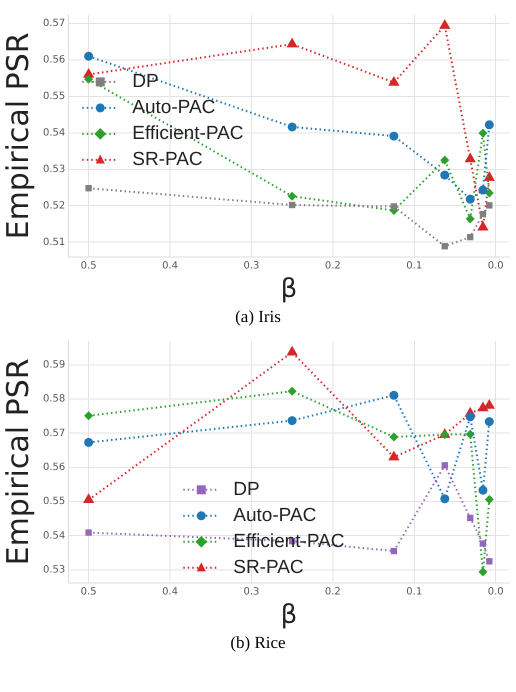 This screenshot has width=516, height=692. Describe the element at coordinates (54, 399) in the screenshot. I see `y-tick-label: 0.58` at that location.